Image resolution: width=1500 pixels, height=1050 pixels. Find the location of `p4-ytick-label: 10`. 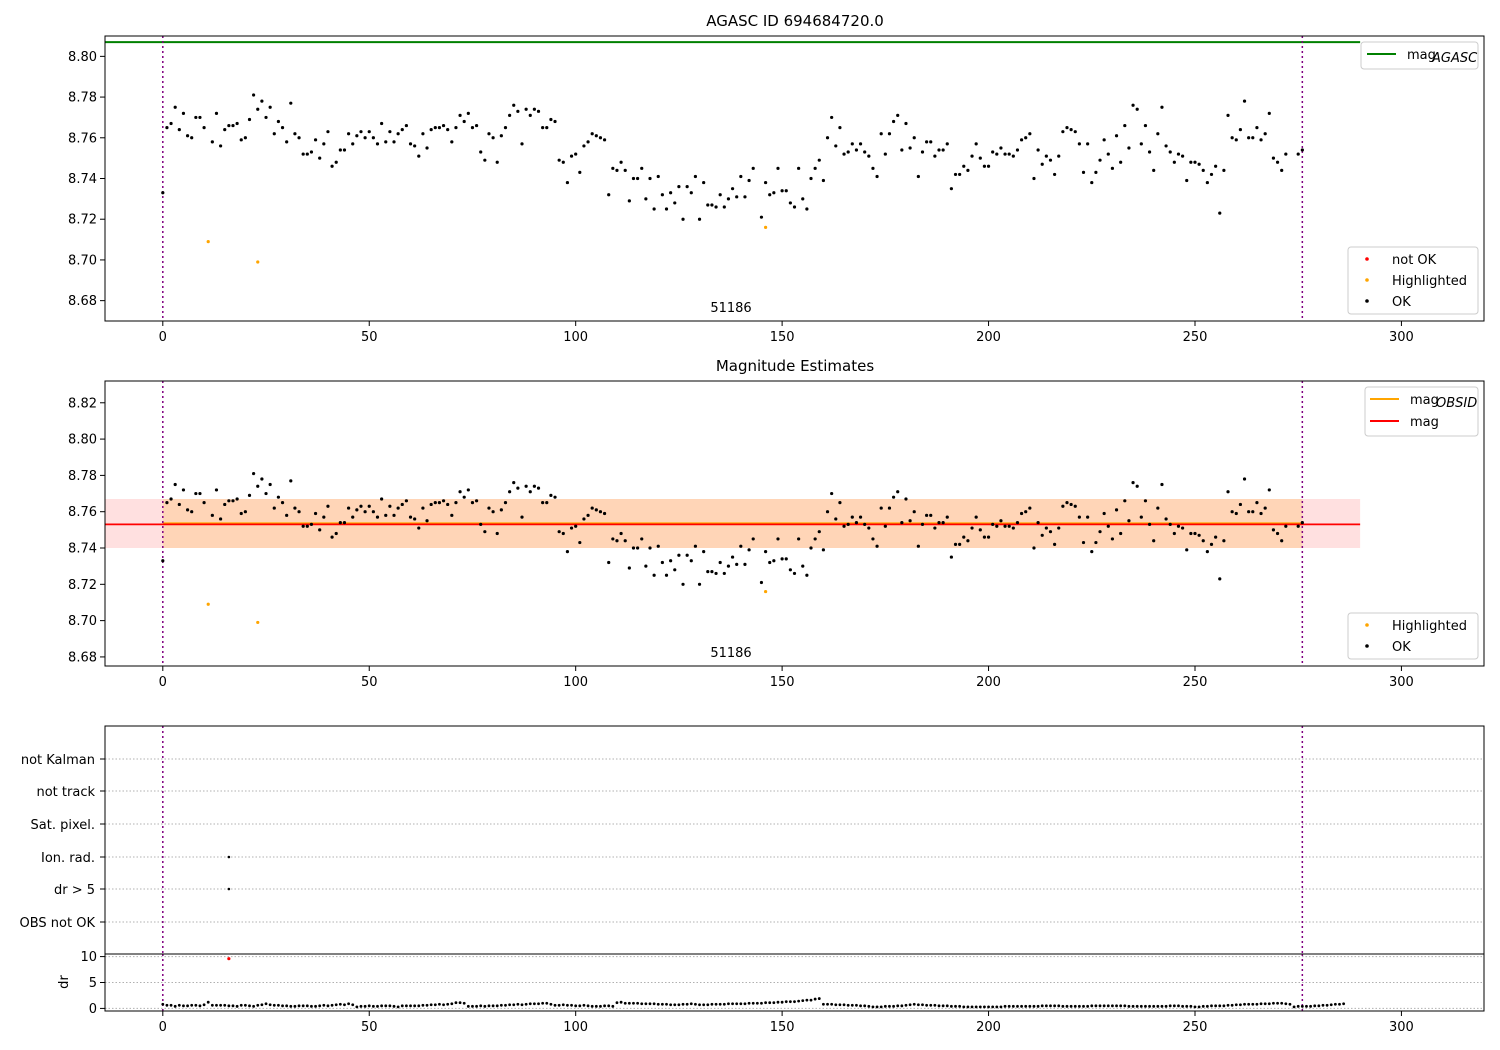

p4-ytick-label: 10 is located at coordinates (88, 957).